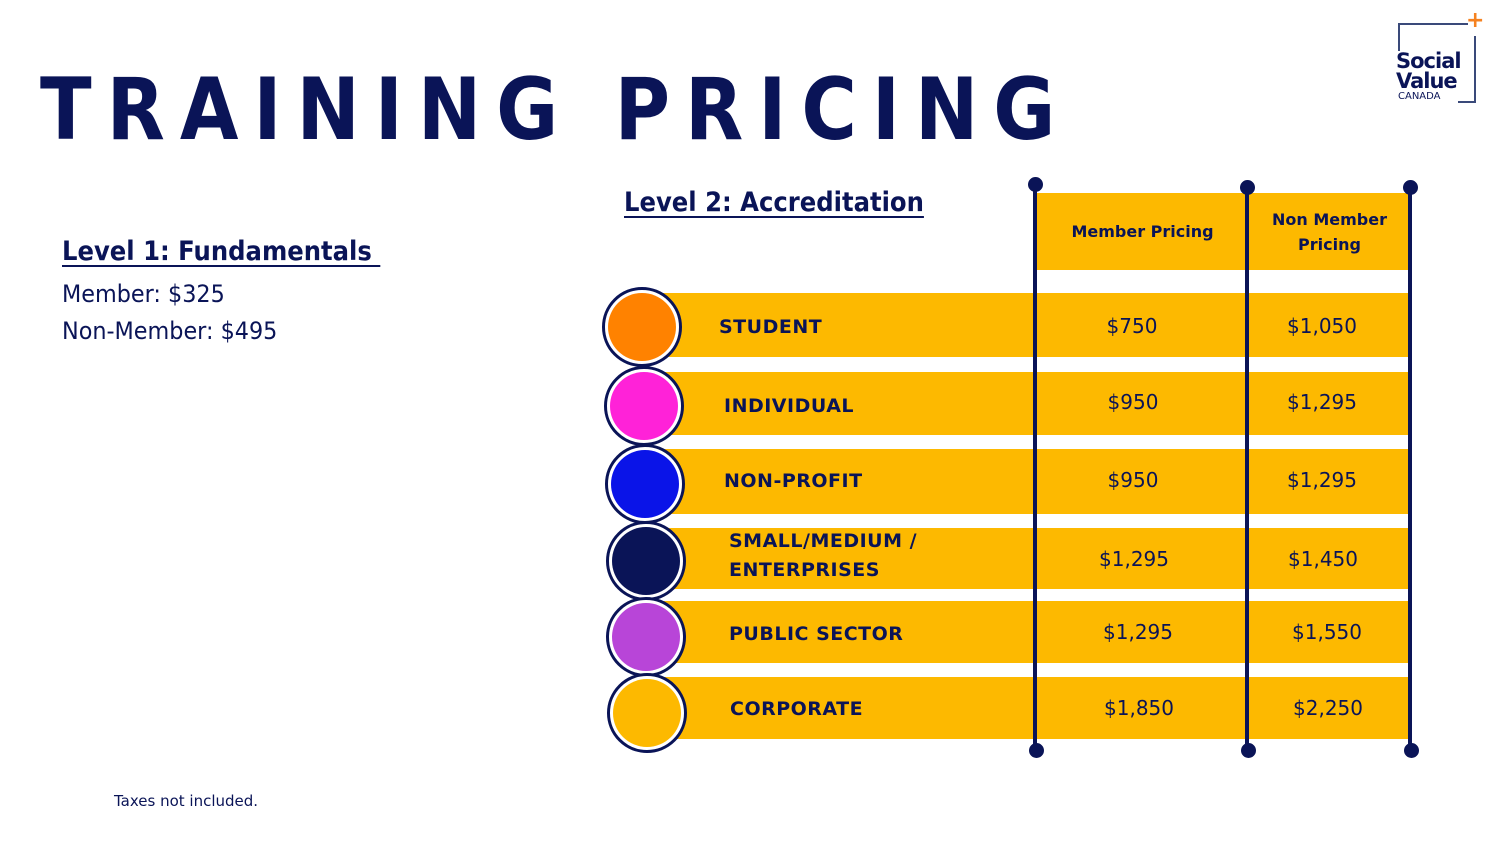 Image resolution: width=1500 pixels, height=844 pixels. Describe the element at coordinates (804, 570) in the screenshot. I see `row-label-line: ENTERPRISES` at that location.